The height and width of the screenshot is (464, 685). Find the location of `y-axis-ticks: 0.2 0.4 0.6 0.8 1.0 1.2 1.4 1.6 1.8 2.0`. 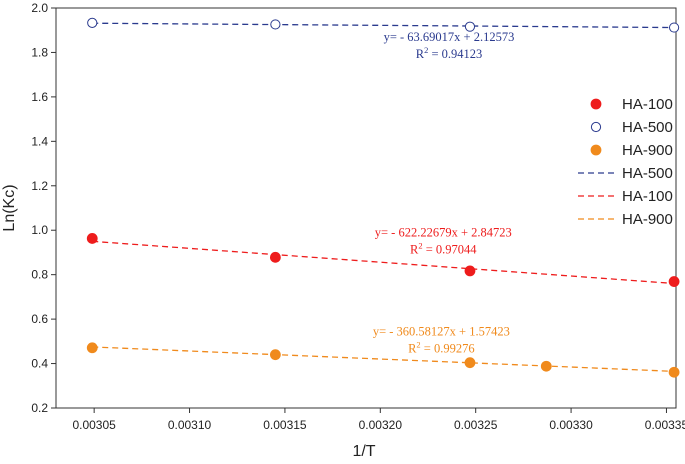

y-axis-ticks: 0.2 0.4 0.6 0.8 1.0 1.2 1.4 1.6 1.8 2.0 is located at coordinates (43, 208).